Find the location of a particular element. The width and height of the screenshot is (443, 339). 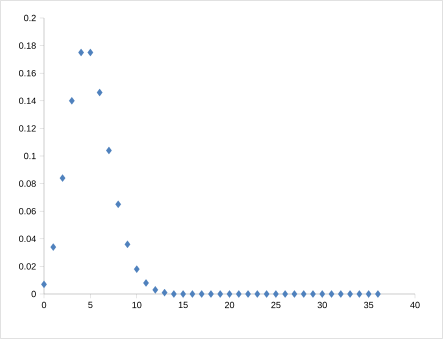

x-tick-label: 0 is located at coordinates (44, 305).